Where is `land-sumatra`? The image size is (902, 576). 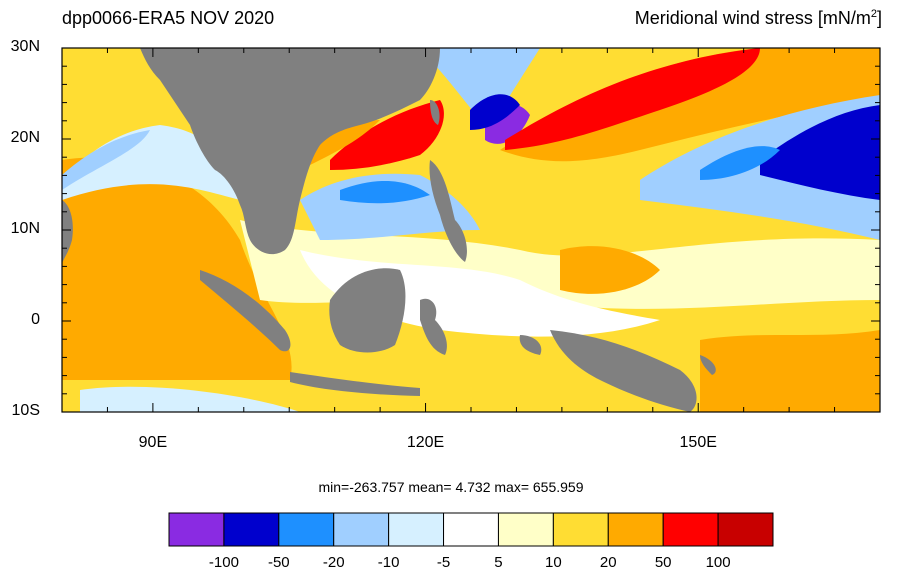 land-sumatra is located at coordinates (245, 311).